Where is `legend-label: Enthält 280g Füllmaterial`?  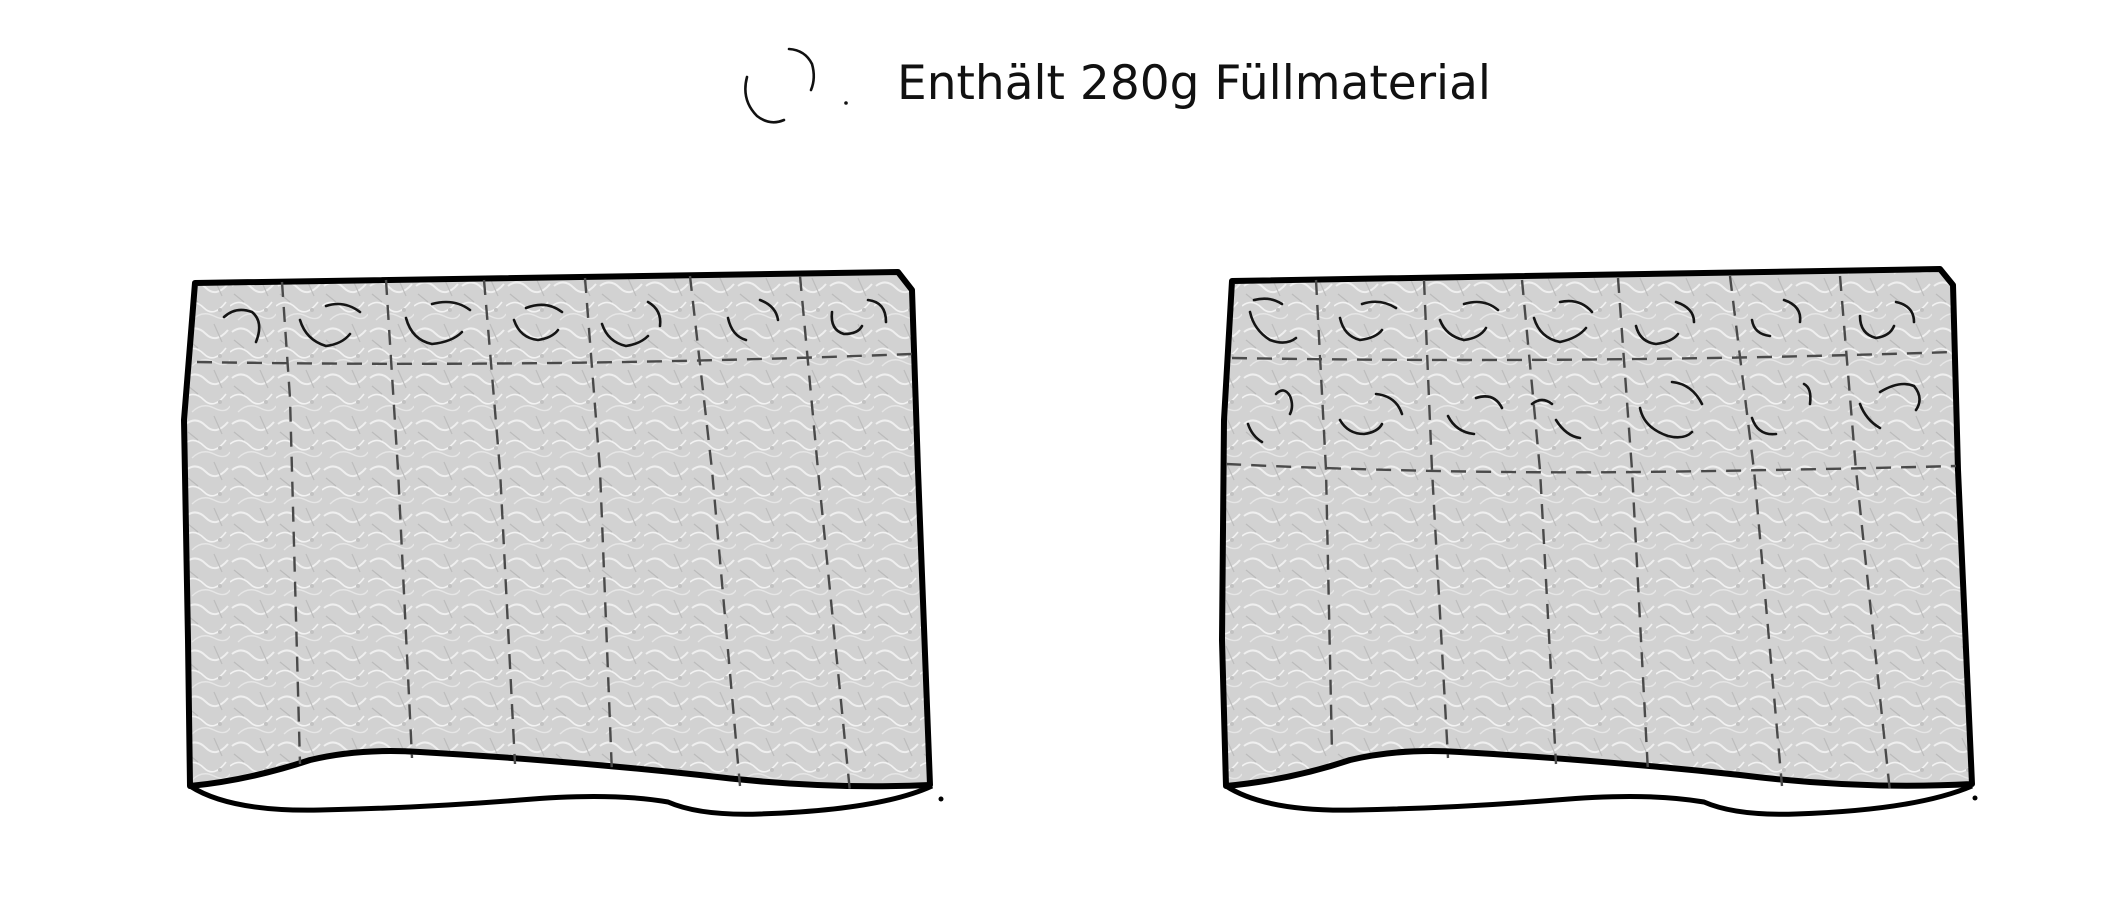 legend-label: Enthält 280g Füllmaterial is located at coordinates (1194, 83).